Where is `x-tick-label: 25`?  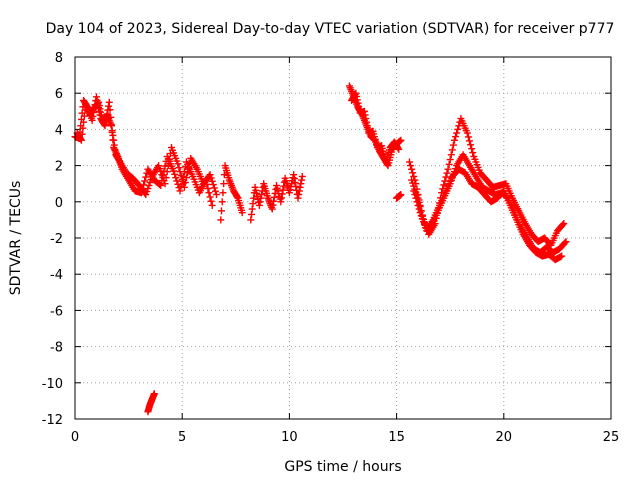
x-tick-label: 25 is located at coordinates (611, 437).